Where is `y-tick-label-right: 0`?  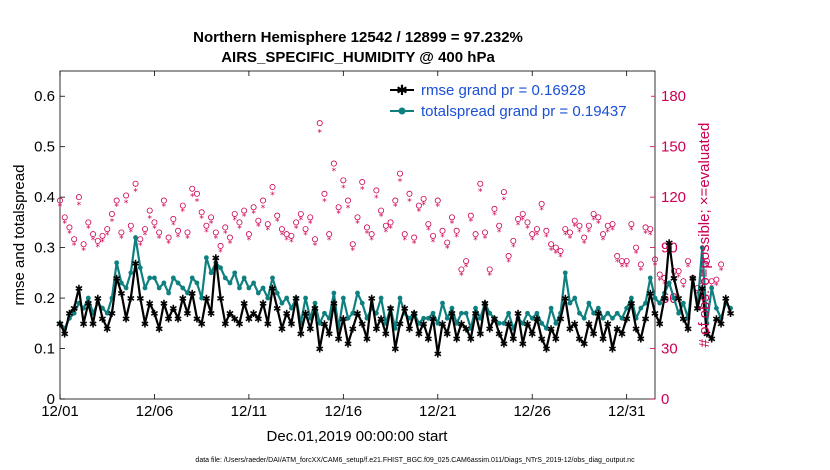 y-tick-label-right: 0 is located at coordinates (665, 399).